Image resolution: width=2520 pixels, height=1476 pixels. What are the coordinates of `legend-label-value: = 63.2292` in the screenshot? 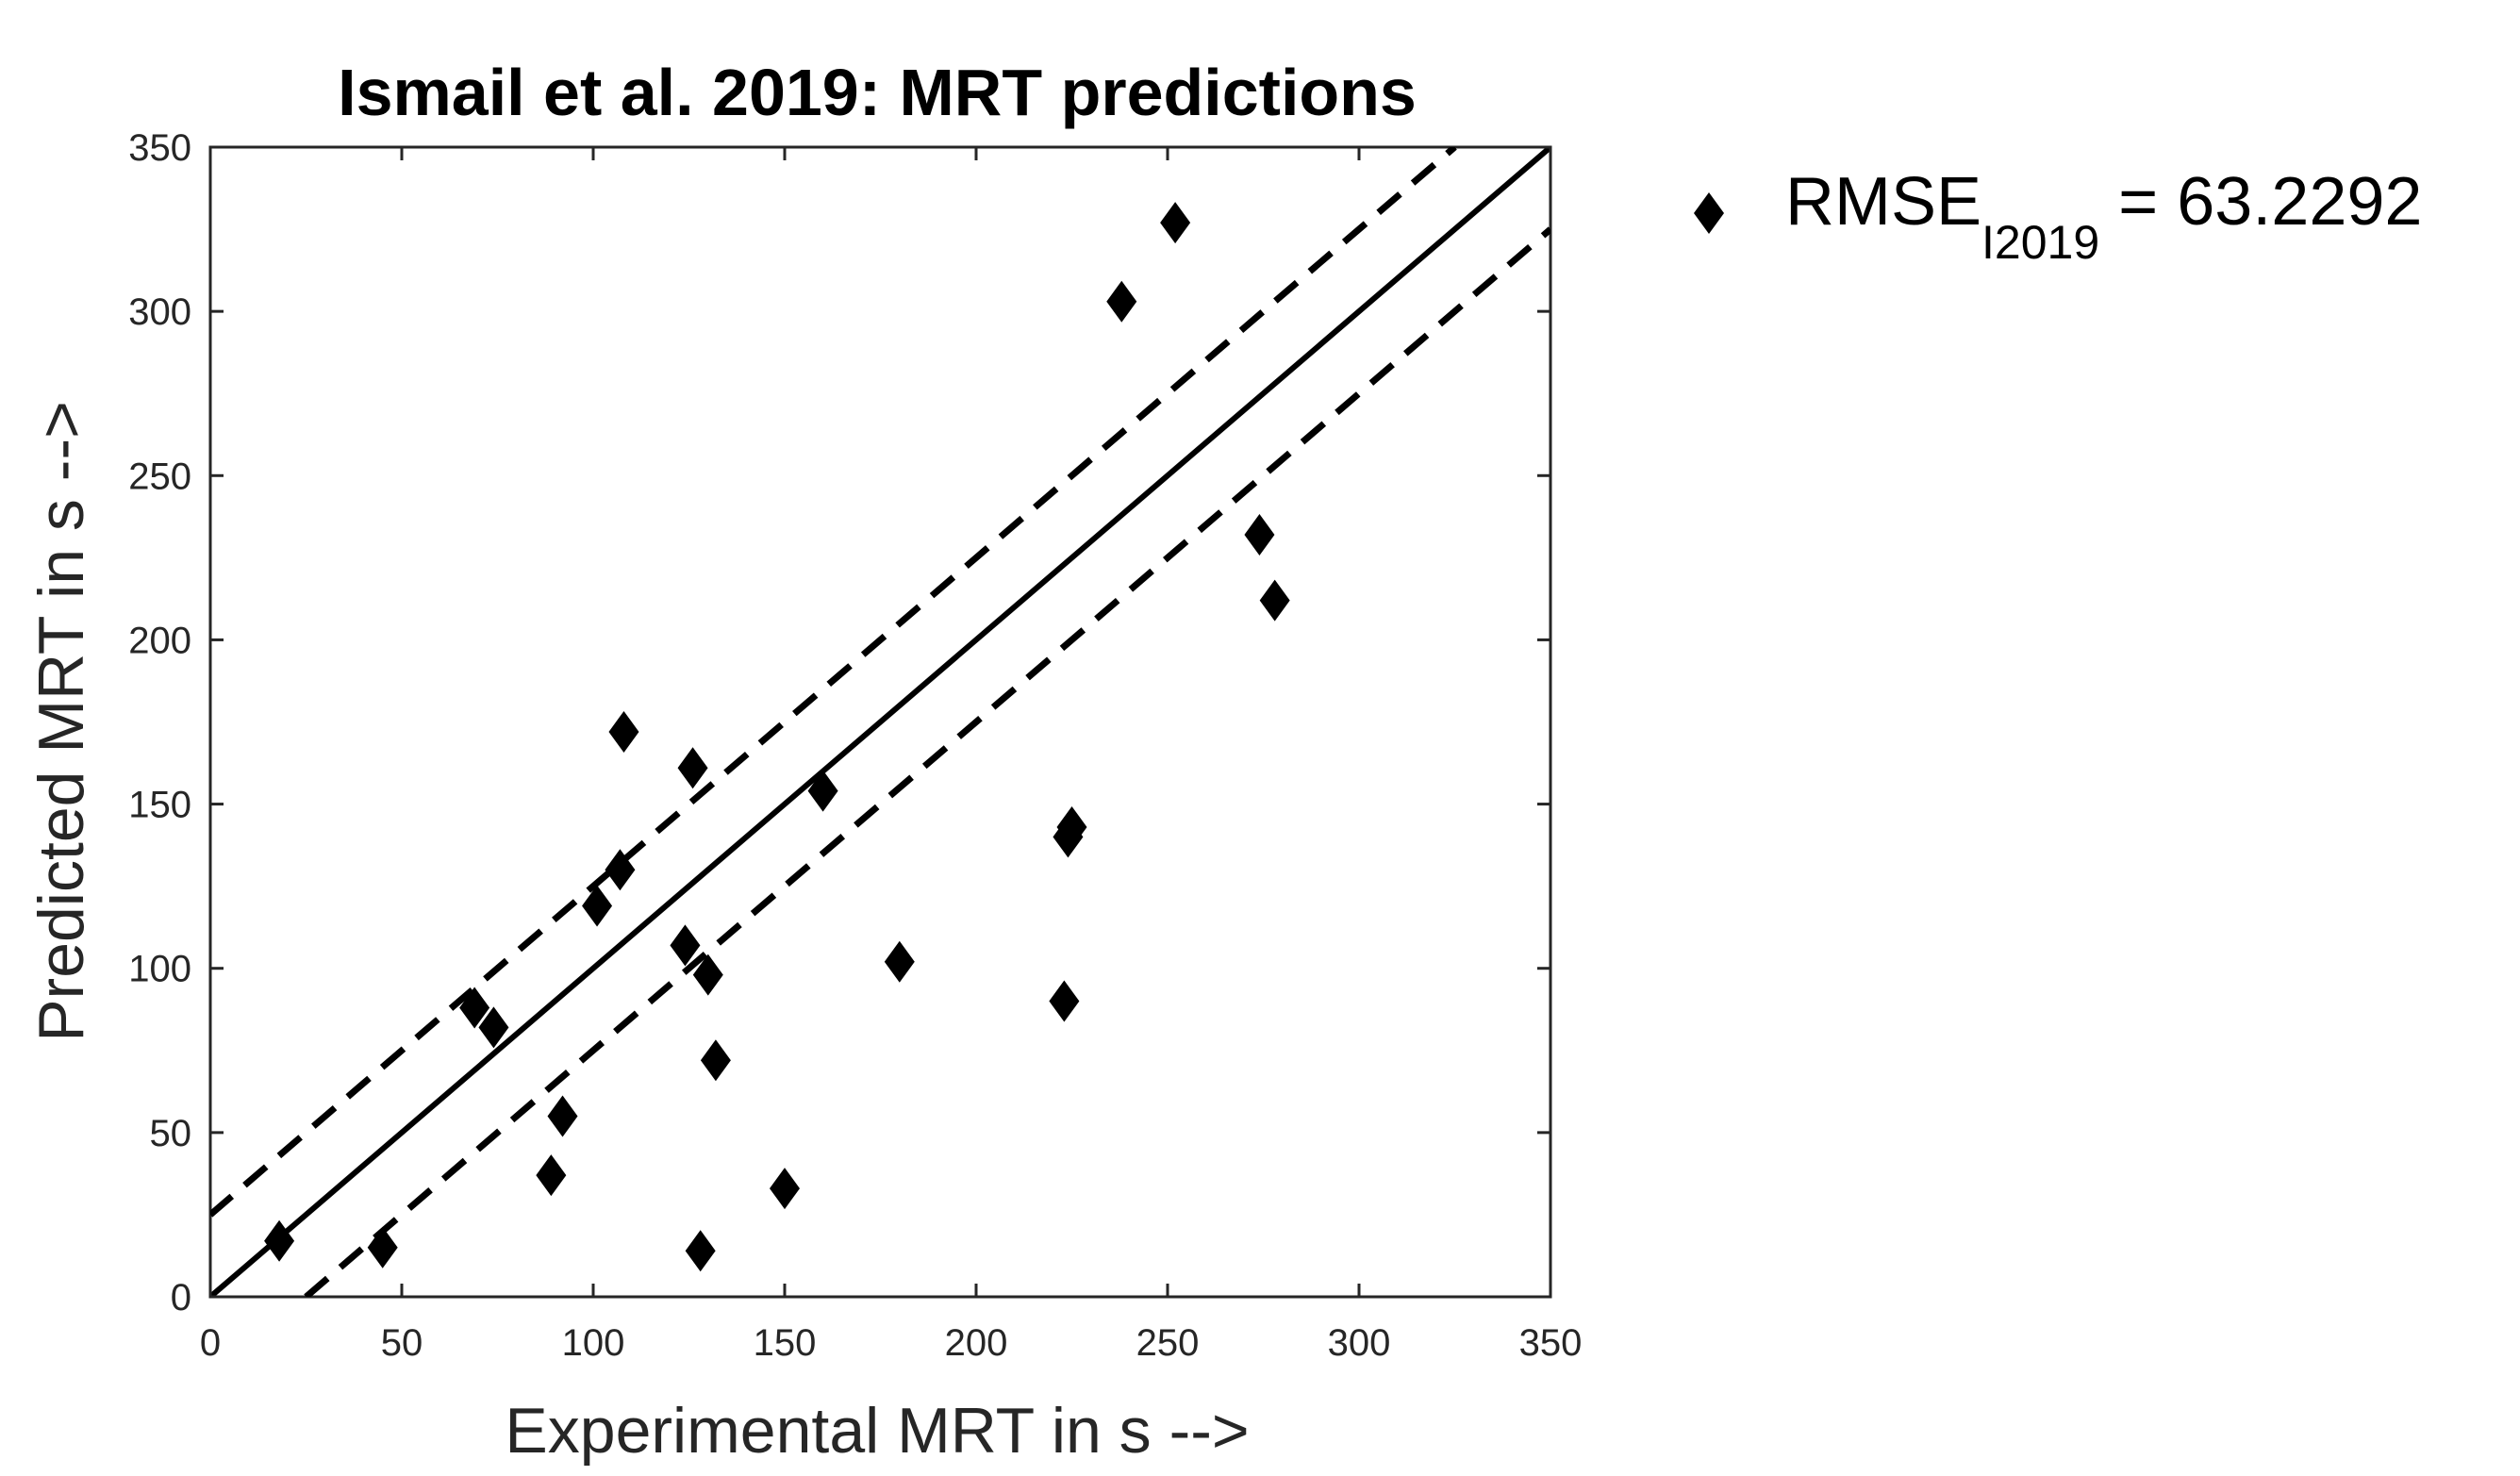 It's located at (2260, 202).